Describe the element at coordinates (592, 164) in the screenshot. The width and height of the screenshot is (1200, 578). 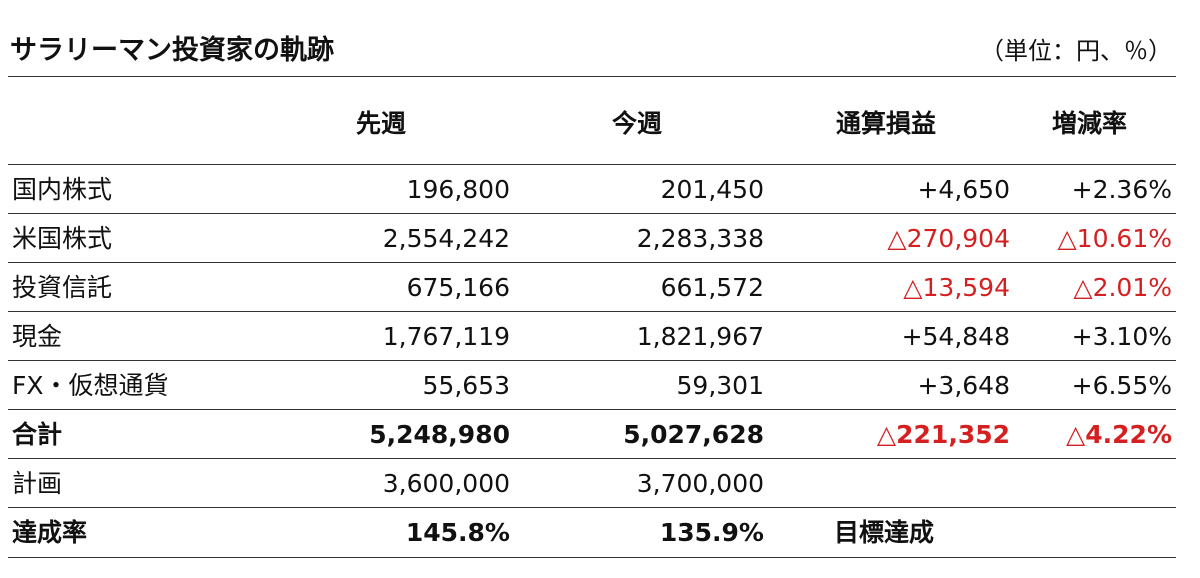
I see `divider-header` at that location.